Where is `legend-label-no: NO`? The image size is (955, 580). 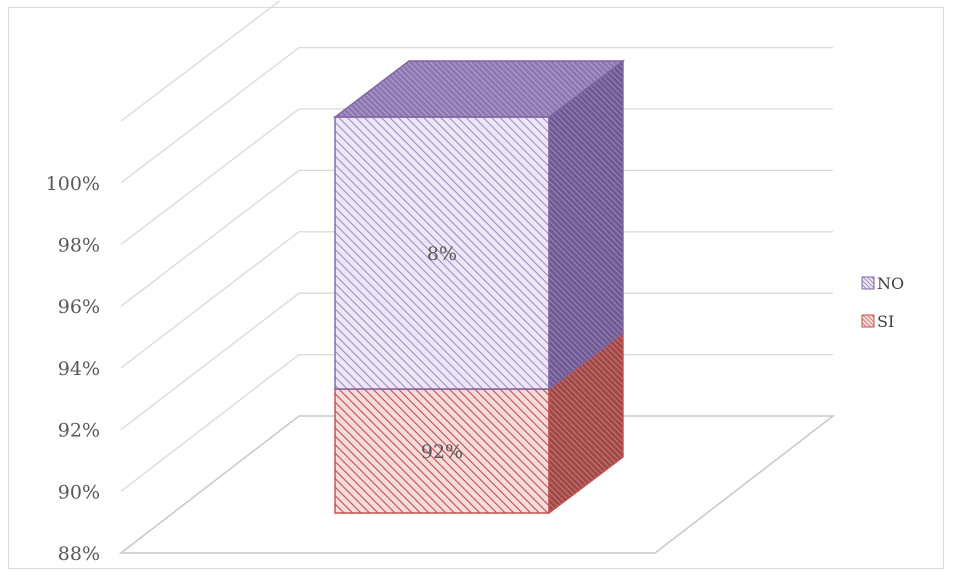
legend-label-no: NO is located at coordinates (890, 283).